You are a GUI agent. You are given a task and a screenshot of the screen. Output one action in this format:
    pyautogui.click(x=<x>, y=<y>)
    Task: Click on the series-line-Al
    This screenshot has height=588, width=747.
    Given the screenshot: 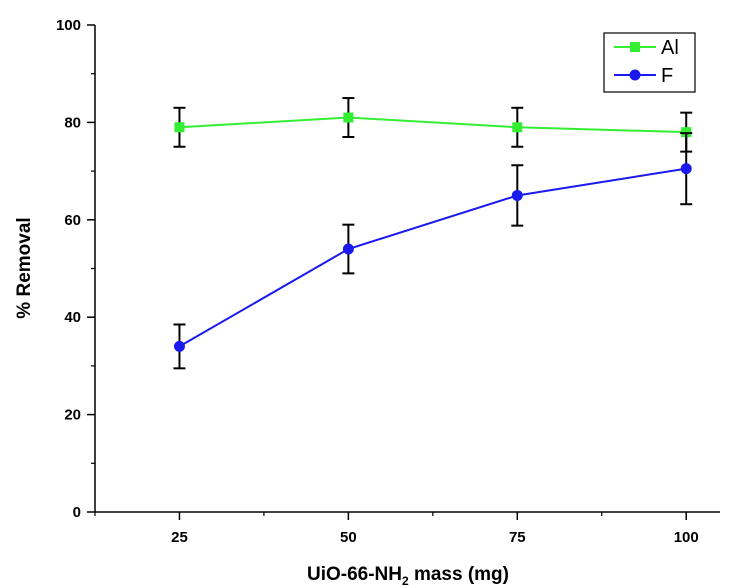 What is the action you would take?
    pyautogui.click(x=433, y=125)
    